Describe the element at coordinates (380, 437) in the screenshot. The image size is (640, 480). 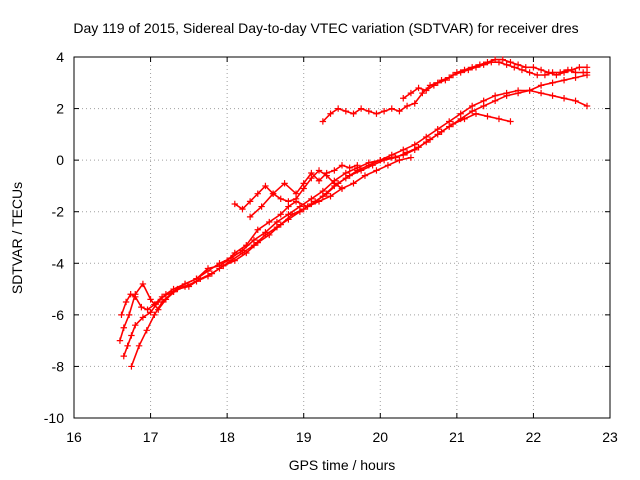
I see `x-tick-label: 20` at that location.